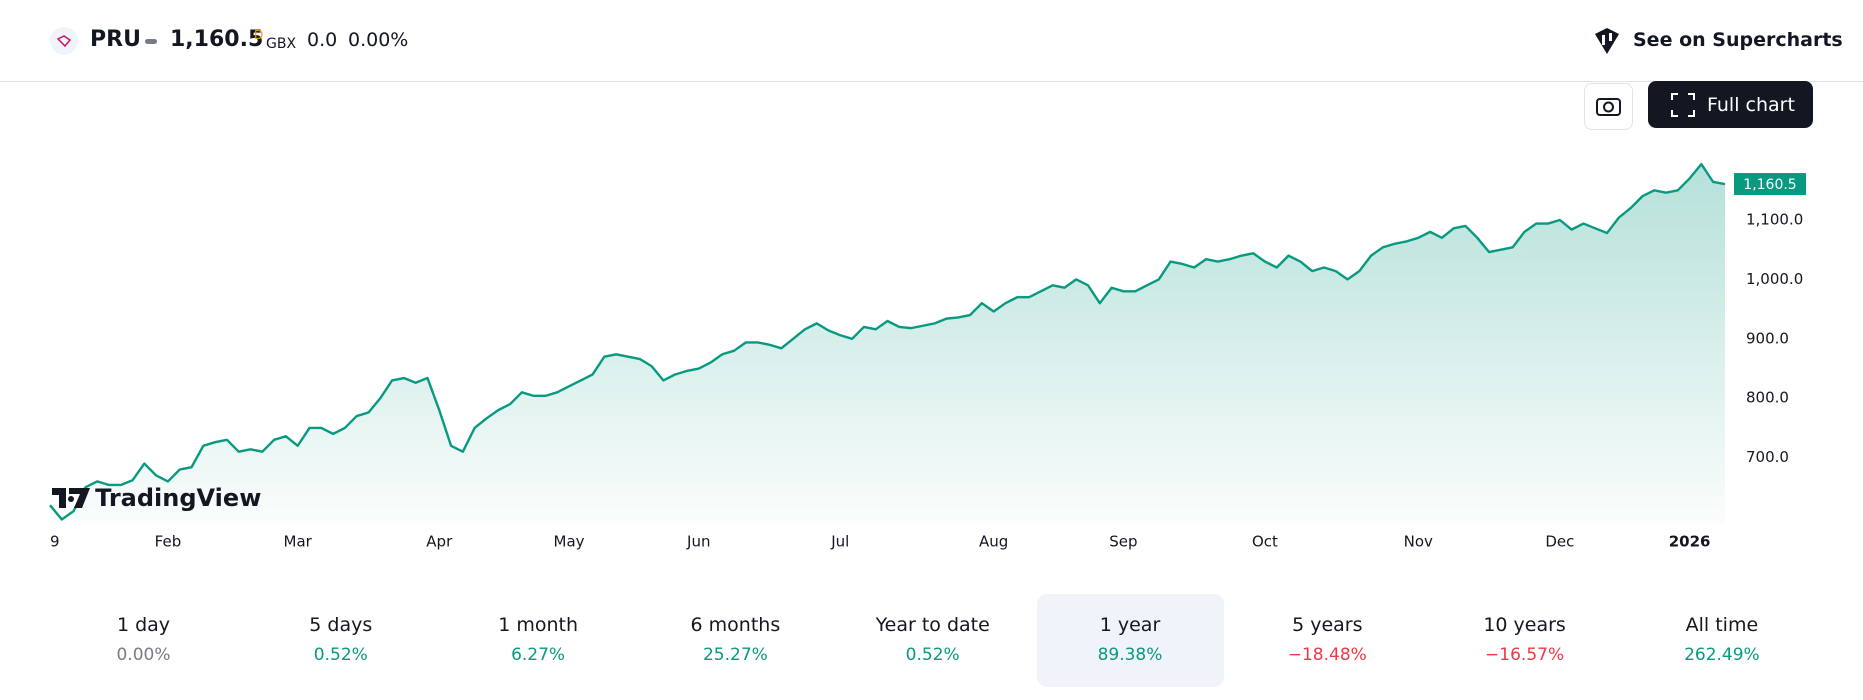 The width and height of the screenshot is (1863, 700). What do you see at coordinates (281, 44) in the screenshot?
I see `currency: GBX` at bounding box center [281, 44].